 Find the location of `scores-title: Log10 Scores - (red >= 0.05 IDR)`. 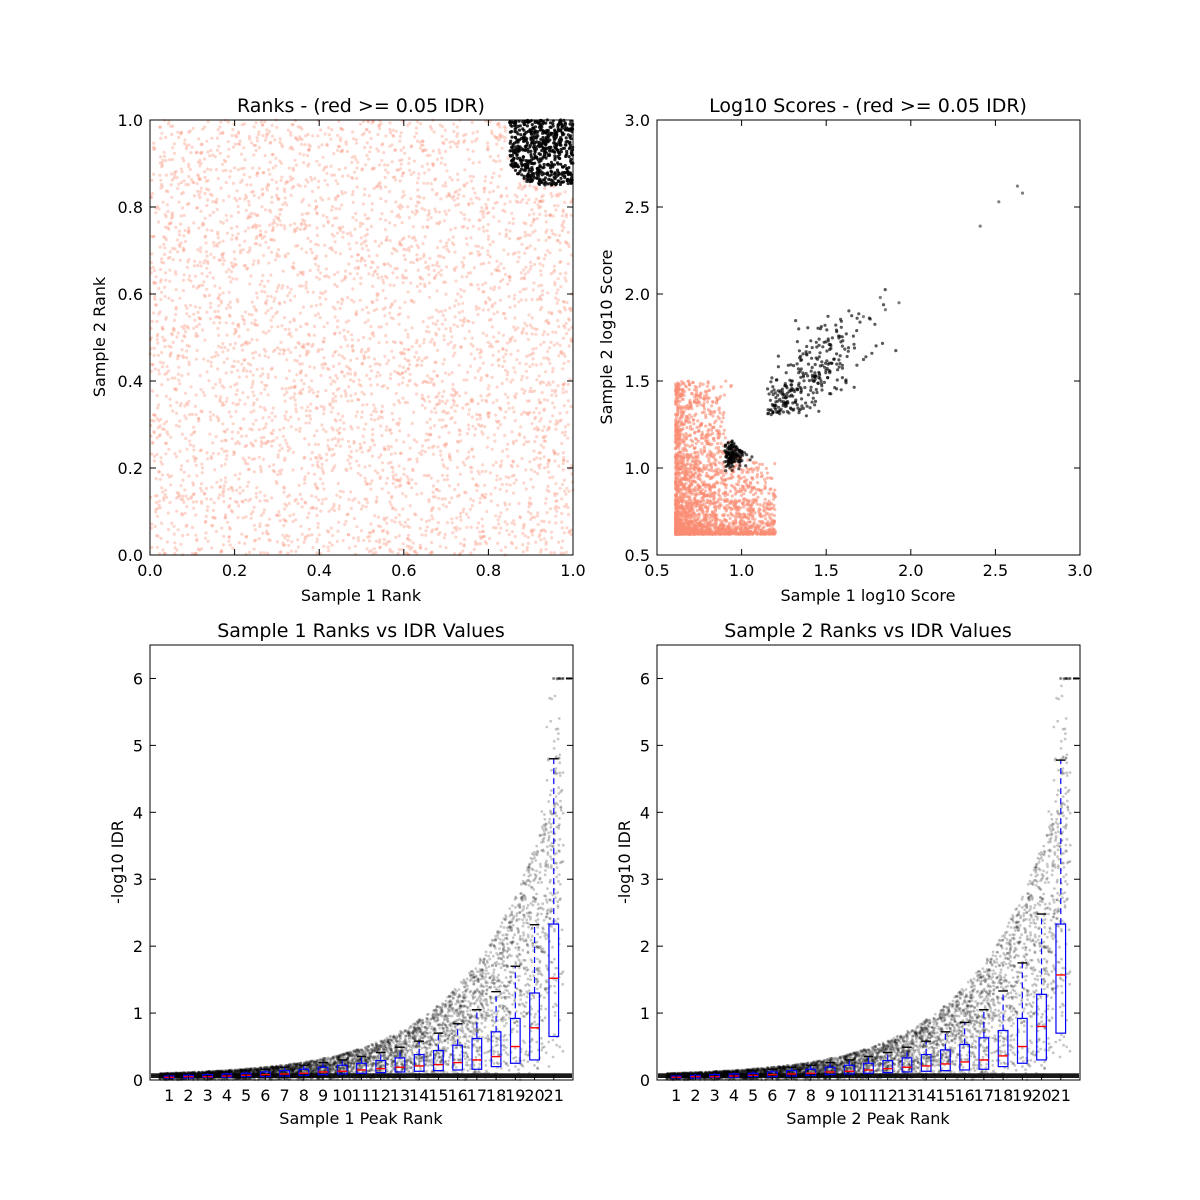

scores-title: Log10 Scores - (red >= 0.05 IDR) is located at coordinates (868, 106).